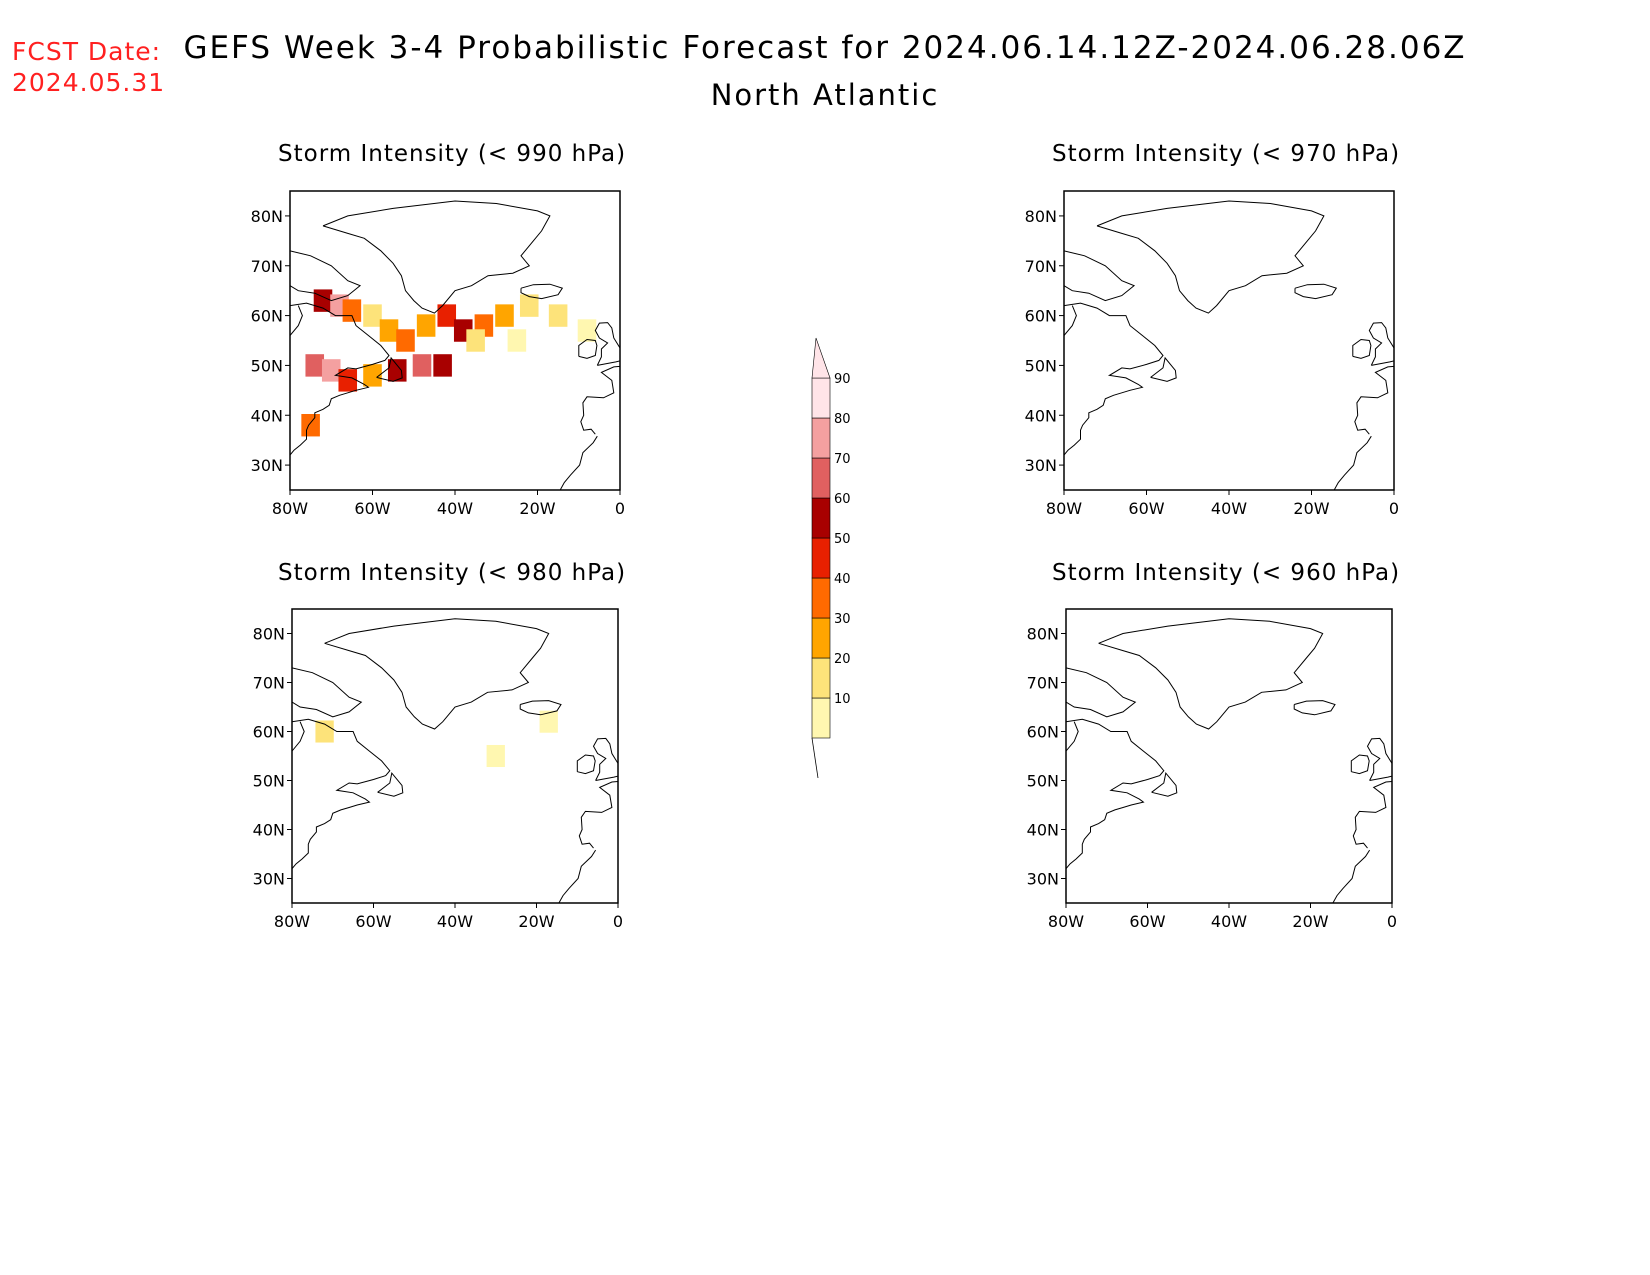 The width and height of the screenshot is (1650, 1275). Describe the element at coordinates (842, 579) in the screenshot. I see `colorbar-label: 40` at that location.